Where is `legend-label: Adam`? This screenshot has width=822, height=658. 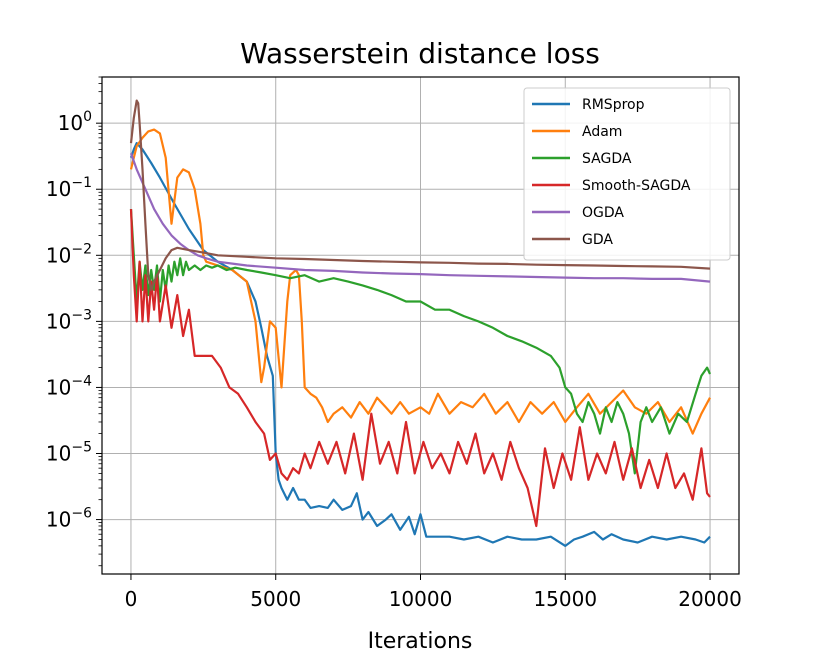 legend-label: Adam is located at coordinates (602, 132).